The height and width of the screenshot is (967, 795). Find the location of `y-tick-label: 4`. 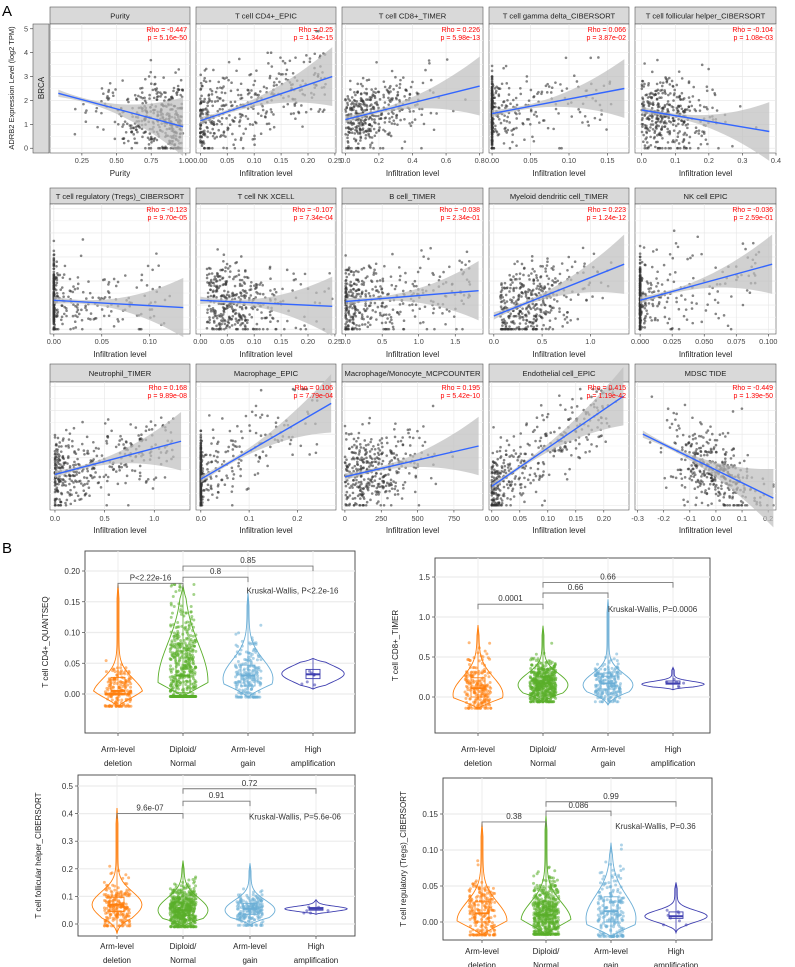

y-tick-label: 4 is located at coordinates (26, 52).